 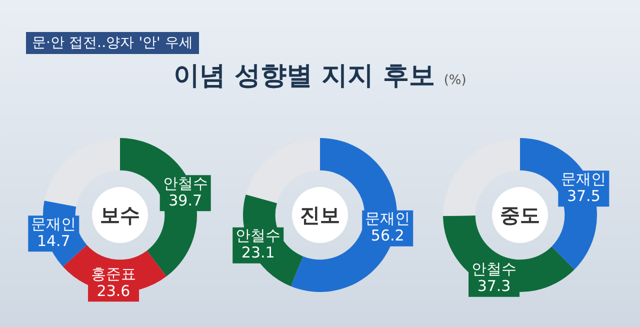 I want to click on text: 이념 성향별 지지 후보, so click(x=304, y=76).